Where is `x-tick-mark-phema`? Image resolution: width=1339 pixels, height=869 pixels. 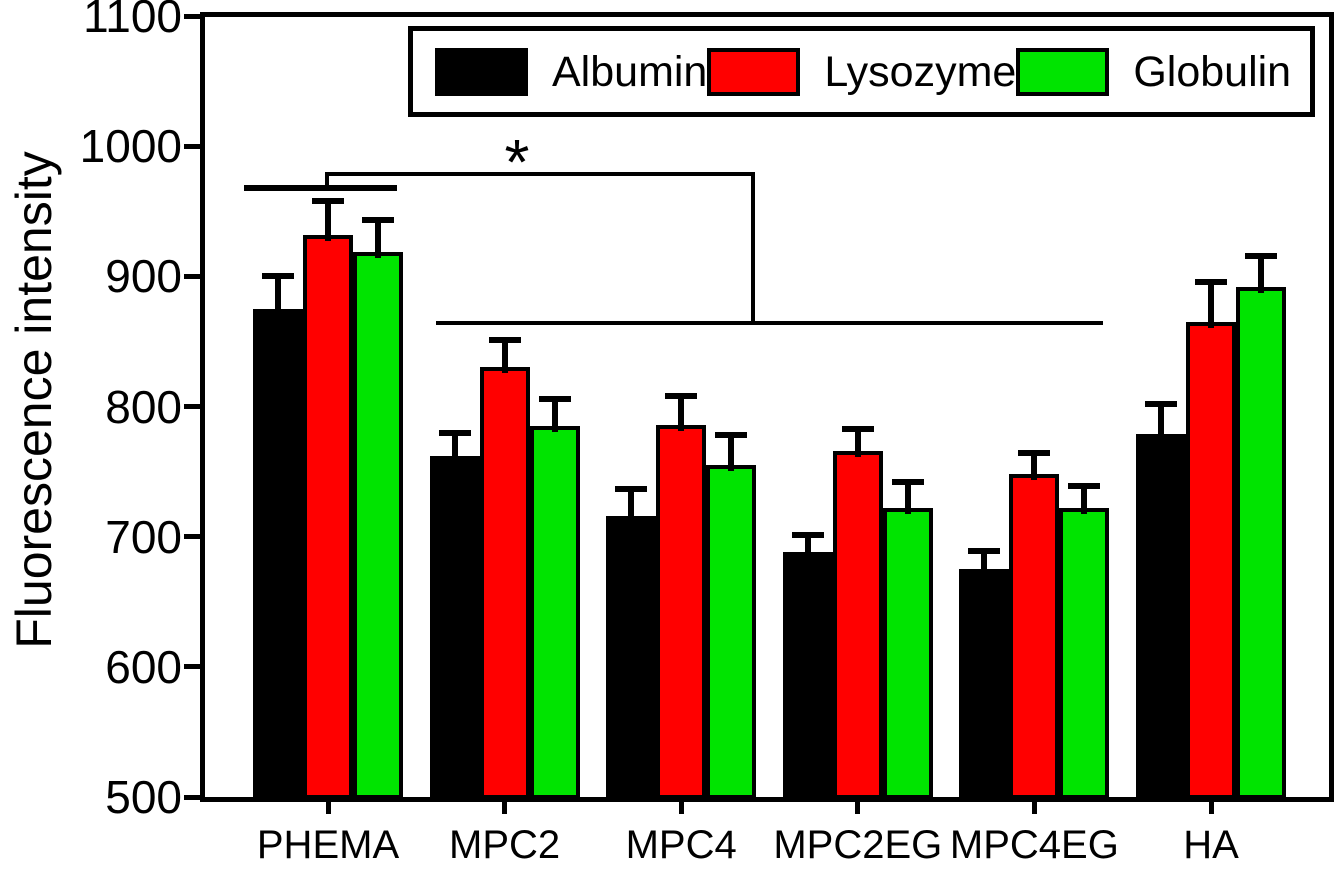
x-tick-mark-phema is located at coordinates (328, 807).